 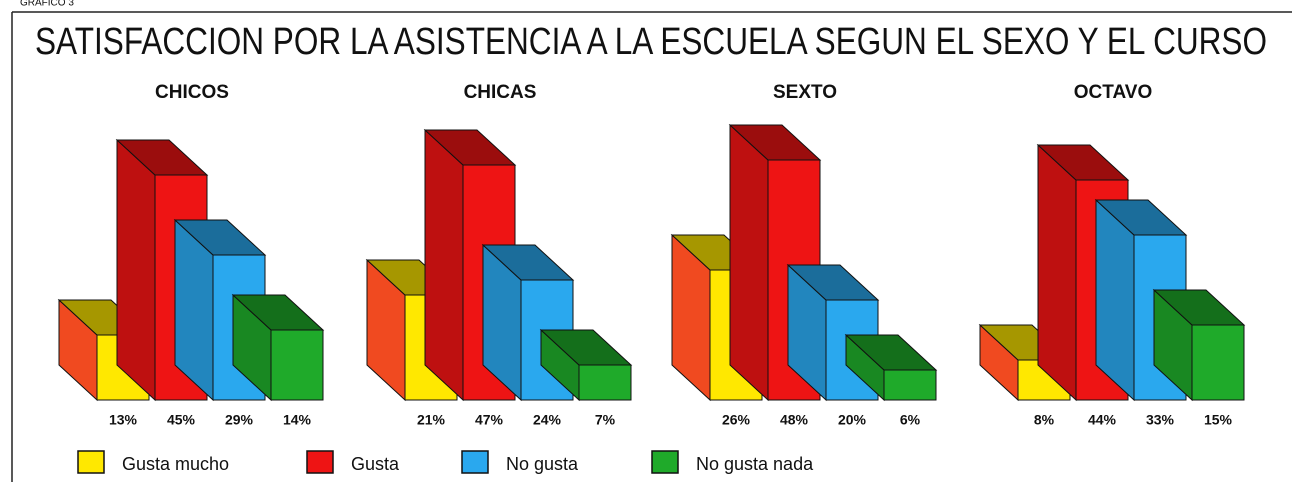 I want to click on value-label: 26%, so click(x=736, y=420).